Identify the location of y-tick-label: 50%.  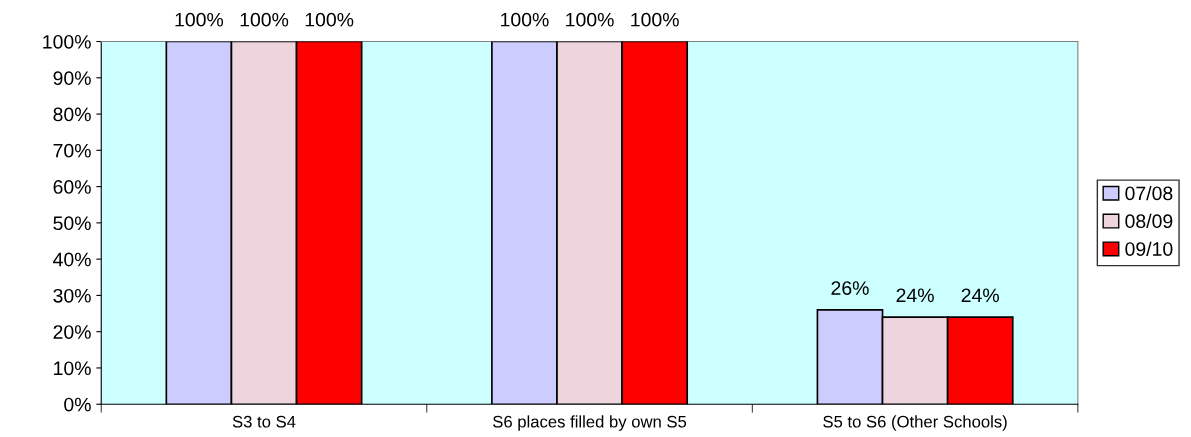
(72, 223).